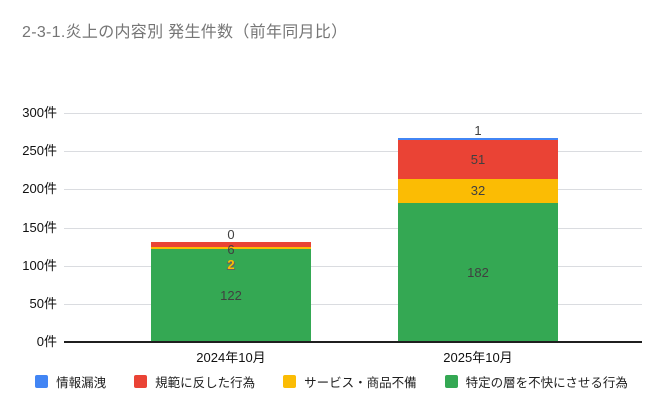 The height and width of the screenshot is (408, 663). I want to click on stacked-bar: 122 0 6 2, so click(231, 227).